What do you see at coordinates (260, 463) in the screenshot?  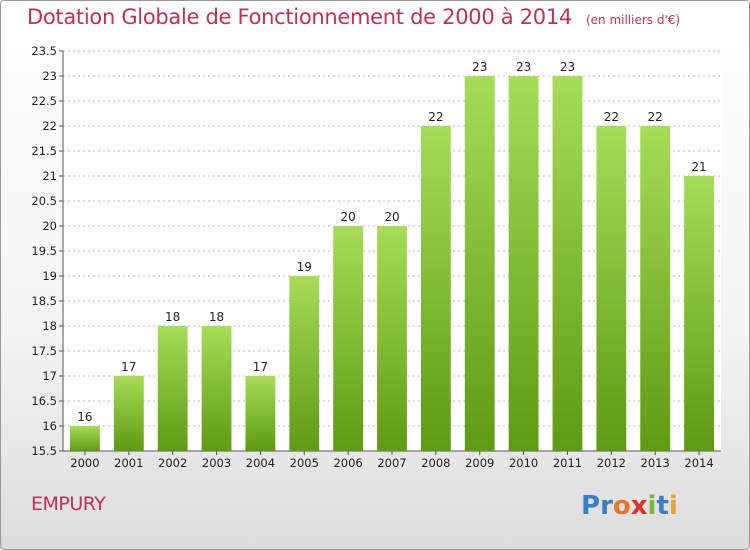 I see `x-tick-label: 2004` at bounding box center [260, 463].